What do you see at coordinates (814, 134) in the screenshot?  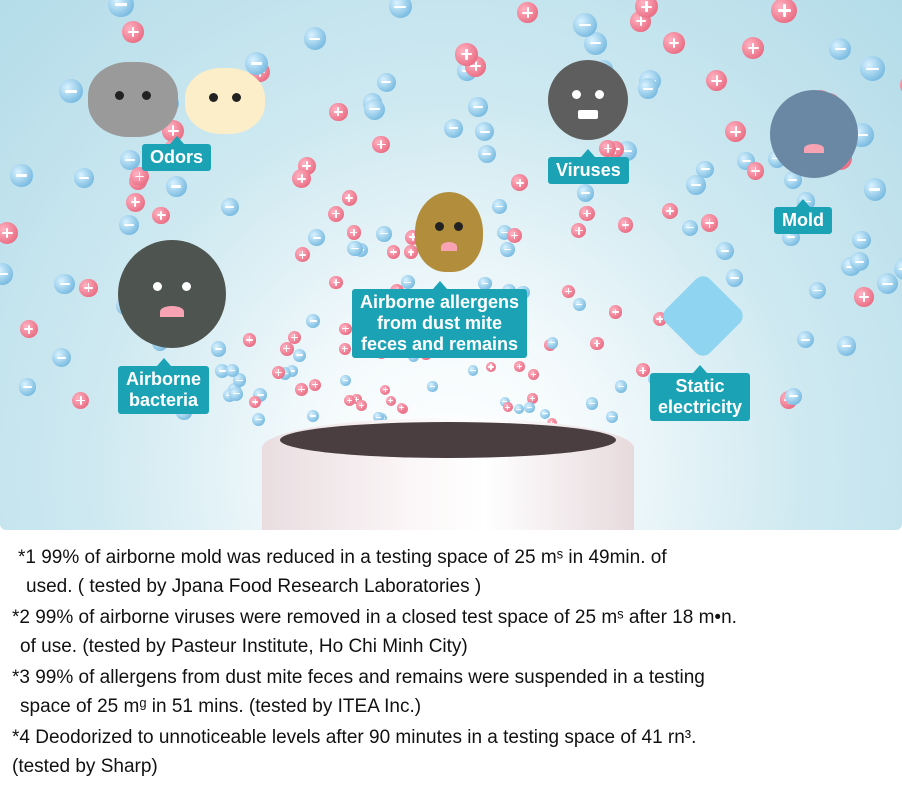 I see `mold-icon` at bounding box center [814, 134].